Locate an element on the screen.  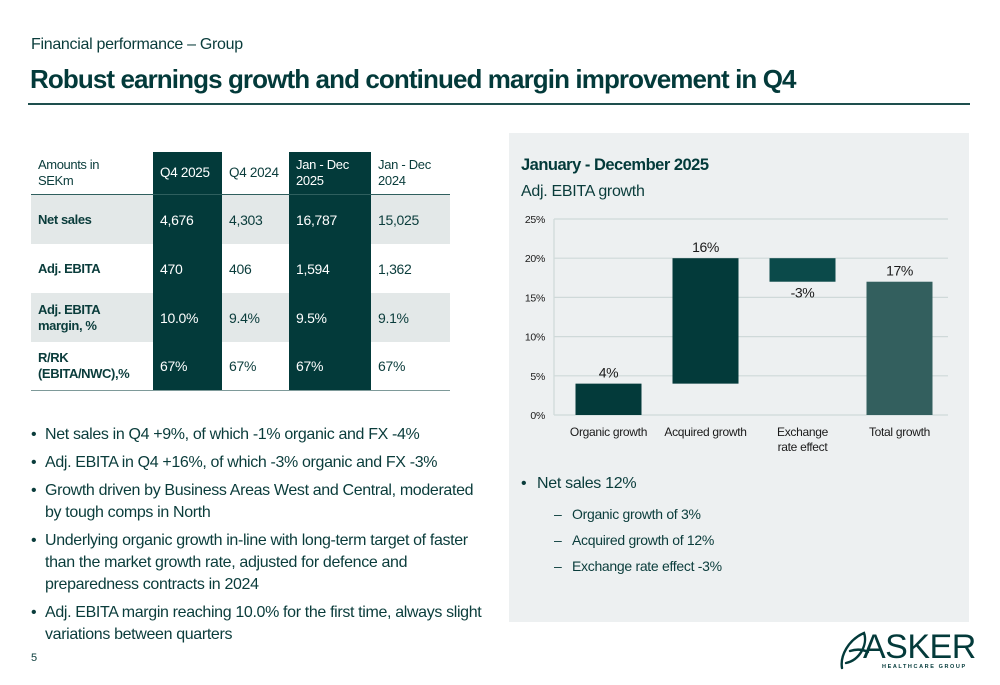
data-label: 4% is located at coordinates (608, 373).